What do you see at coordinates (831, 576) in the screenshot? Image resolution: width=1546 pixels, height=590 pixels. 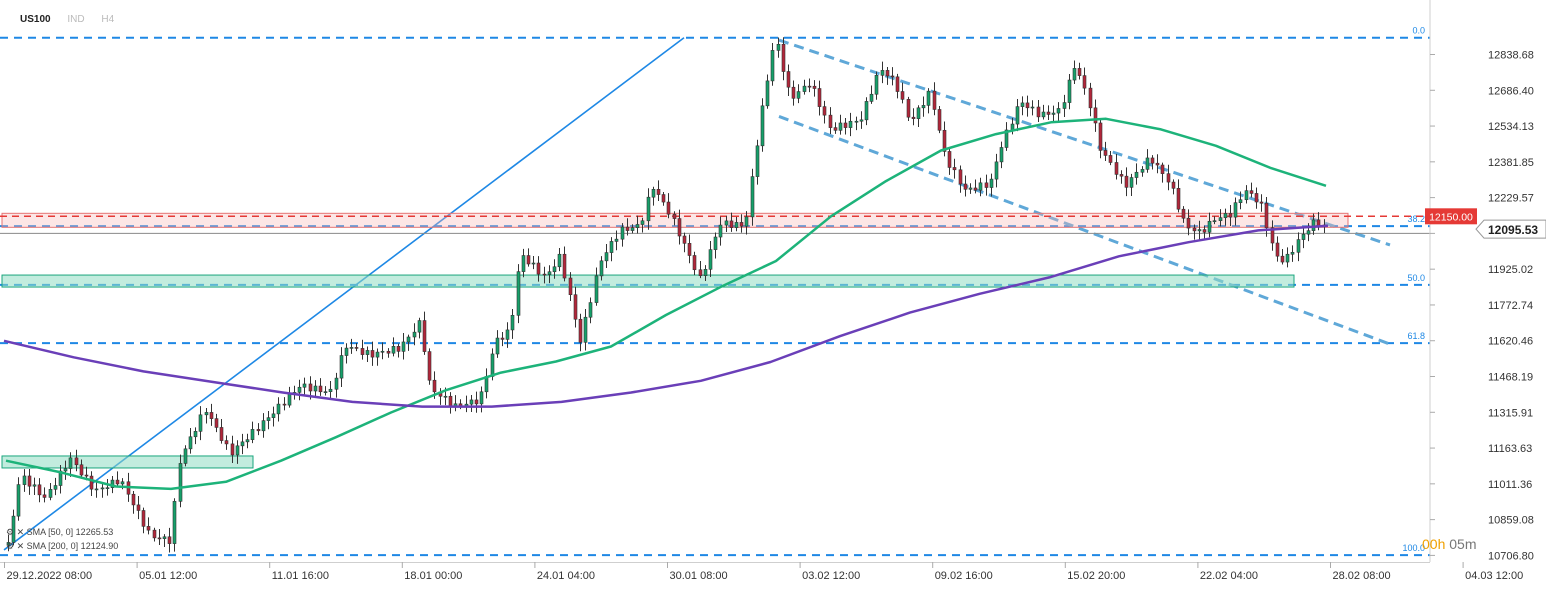 I see `x-tick-label: 03.02 12:00` at bounding box center [831, 576].